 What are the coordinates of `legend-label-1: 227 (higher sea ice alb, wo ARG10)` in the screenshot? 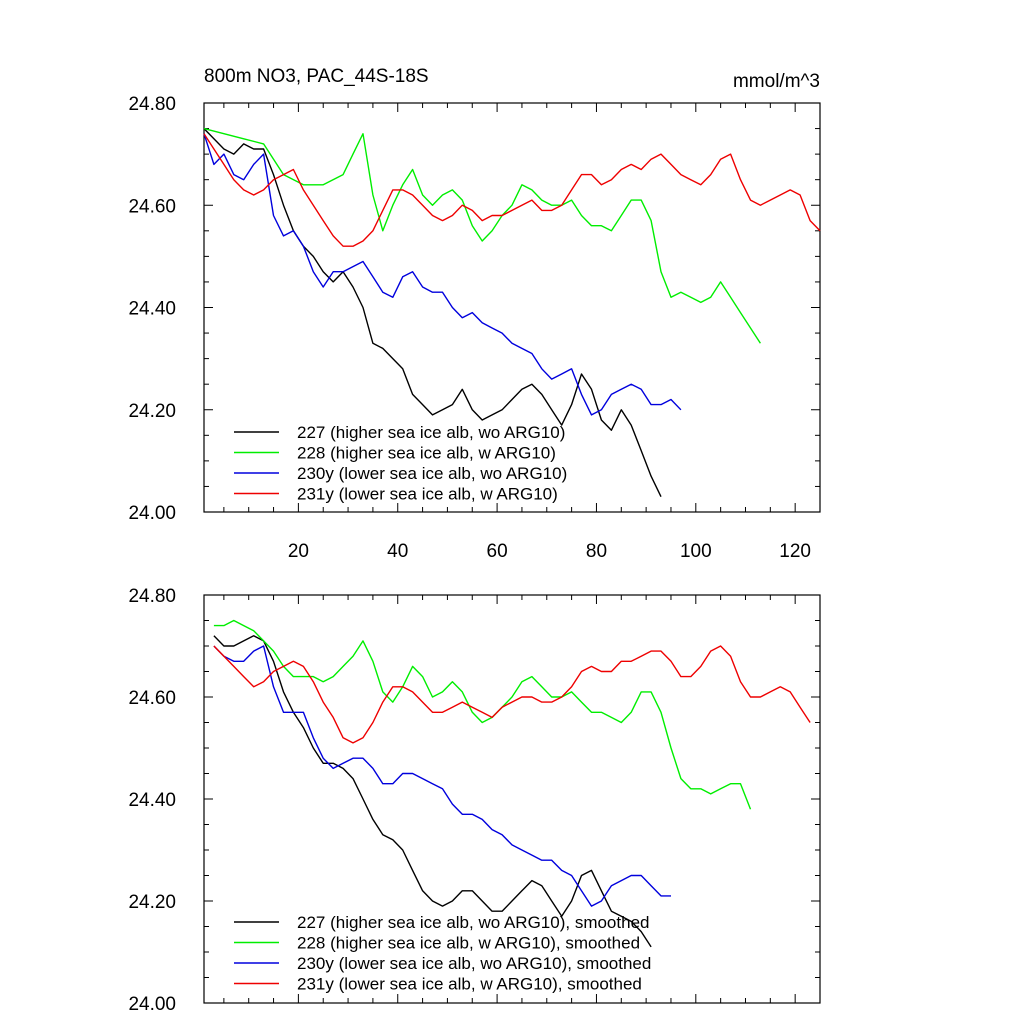 It's located at (431, 432).